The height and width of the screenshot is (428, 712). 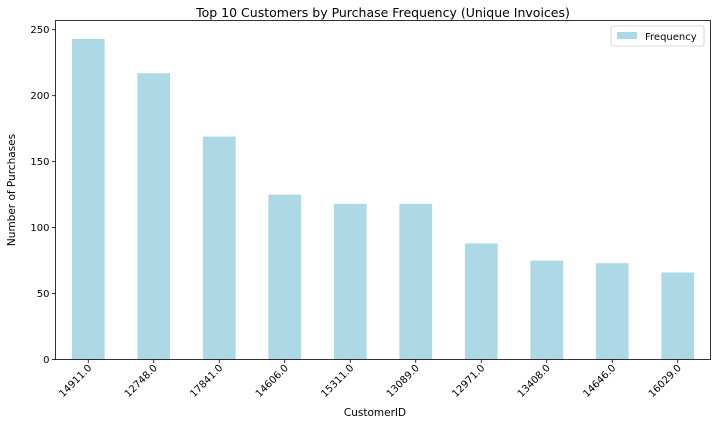 I want to click on x-tick-label: 14911.0, so click(x=75, y=381).